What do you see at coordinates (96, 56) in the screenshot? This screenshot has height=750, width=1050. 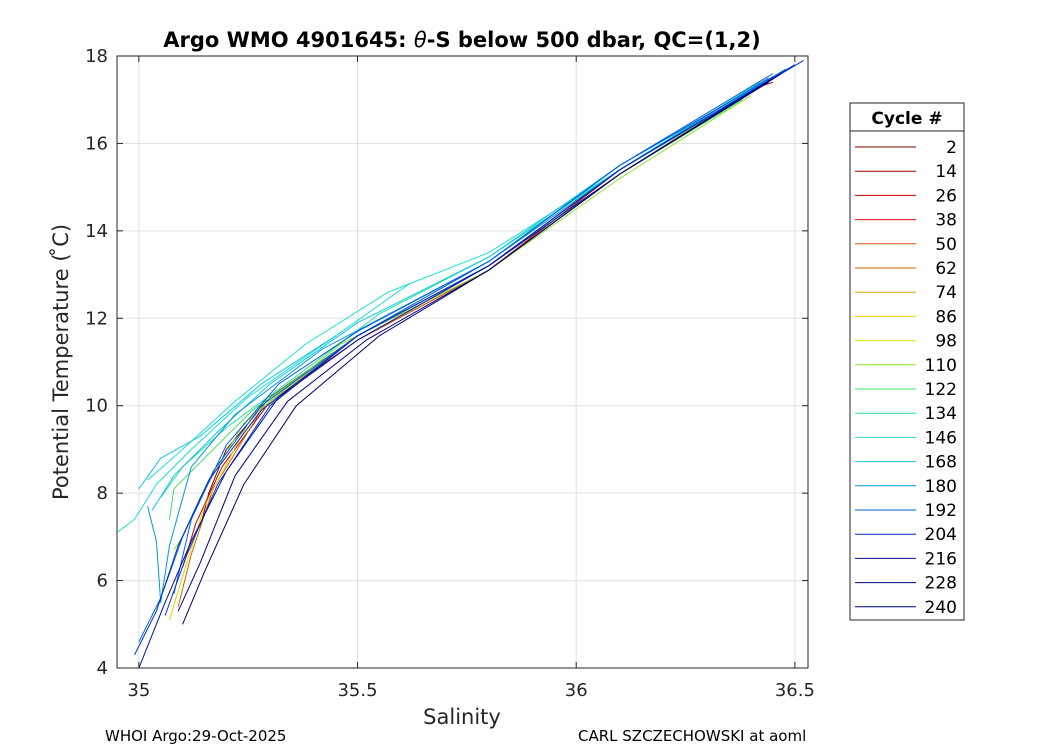 I see `y-tick-label: 18` at bounding box center [96, 56].